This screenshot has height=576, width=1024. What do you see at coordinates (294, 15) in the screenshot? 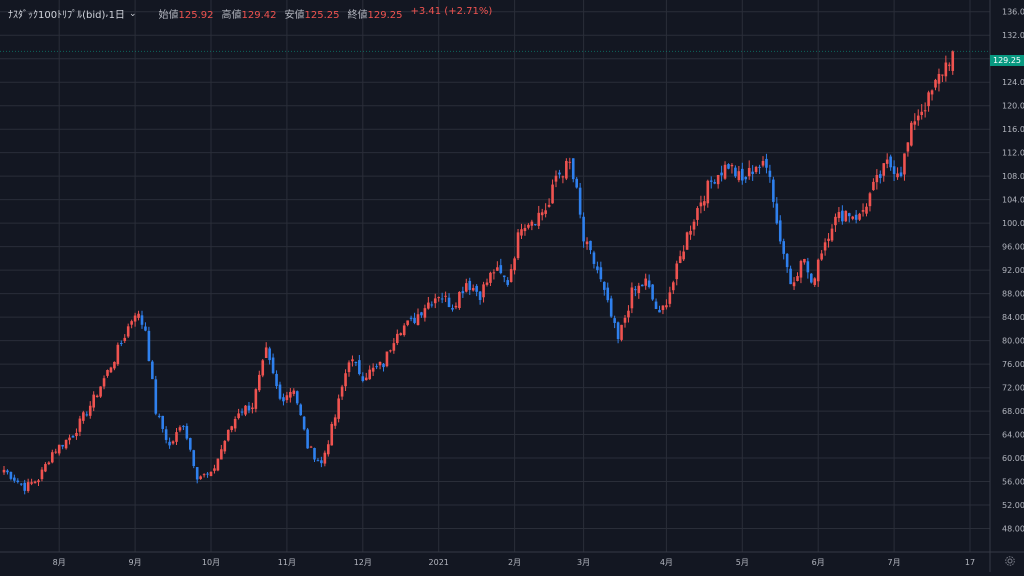
I see `low-label: 安値` at bounding box center [294, 15].